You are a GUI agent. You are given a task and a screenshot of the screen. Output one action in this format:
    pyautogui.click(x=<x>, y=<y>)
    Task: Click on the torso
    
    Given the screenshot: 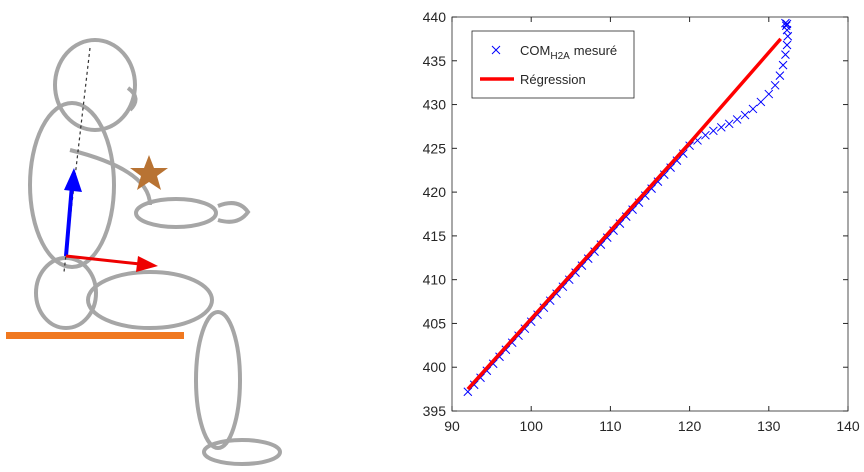 What is the action you would take?
    pyautogui.click(x=72, y=185)
    